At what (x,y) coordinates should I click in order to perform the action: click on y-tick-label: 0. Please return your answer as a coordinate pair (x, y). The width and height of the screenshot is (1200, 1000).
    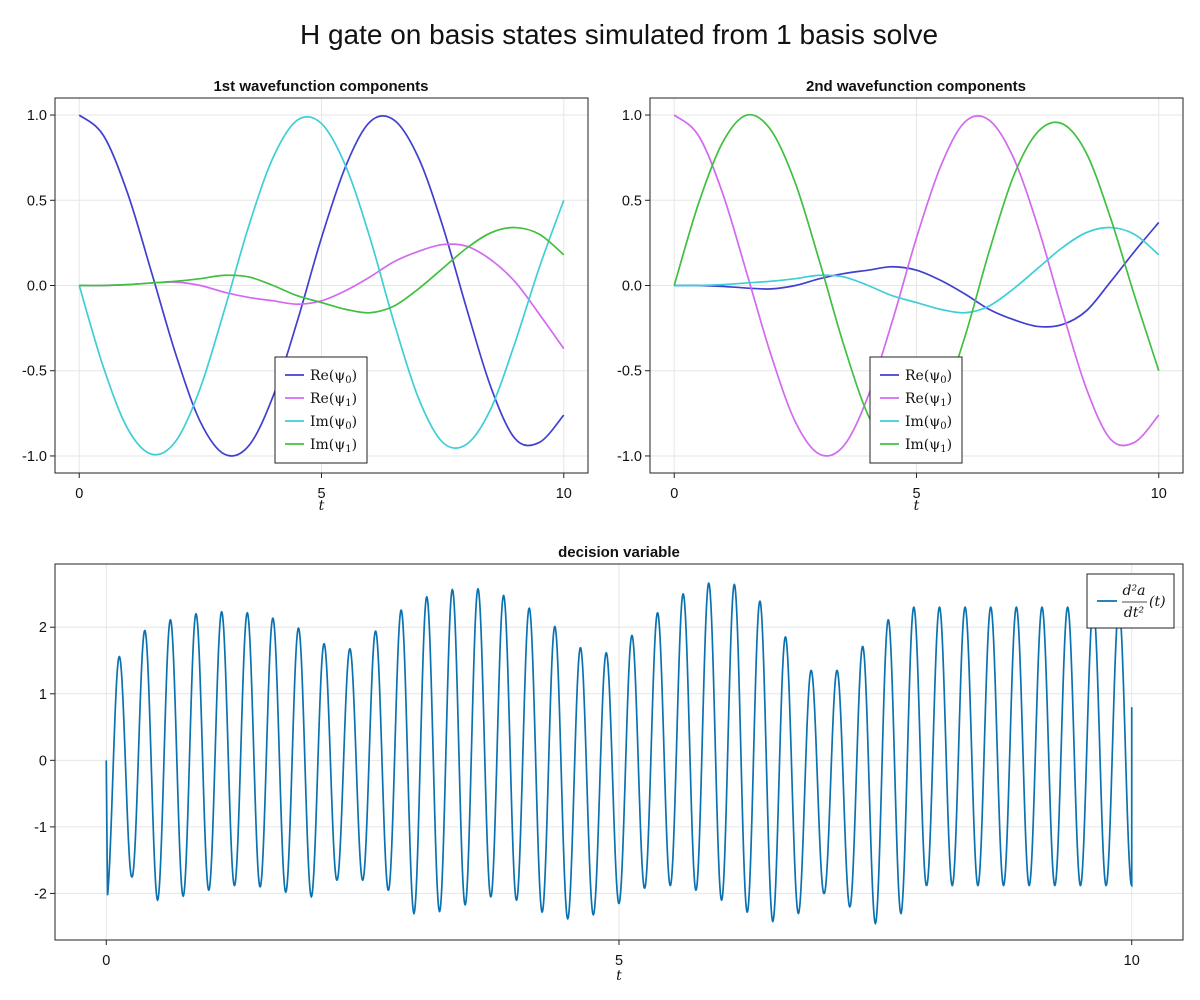
    Looking at the image, I should click on (43, 761).